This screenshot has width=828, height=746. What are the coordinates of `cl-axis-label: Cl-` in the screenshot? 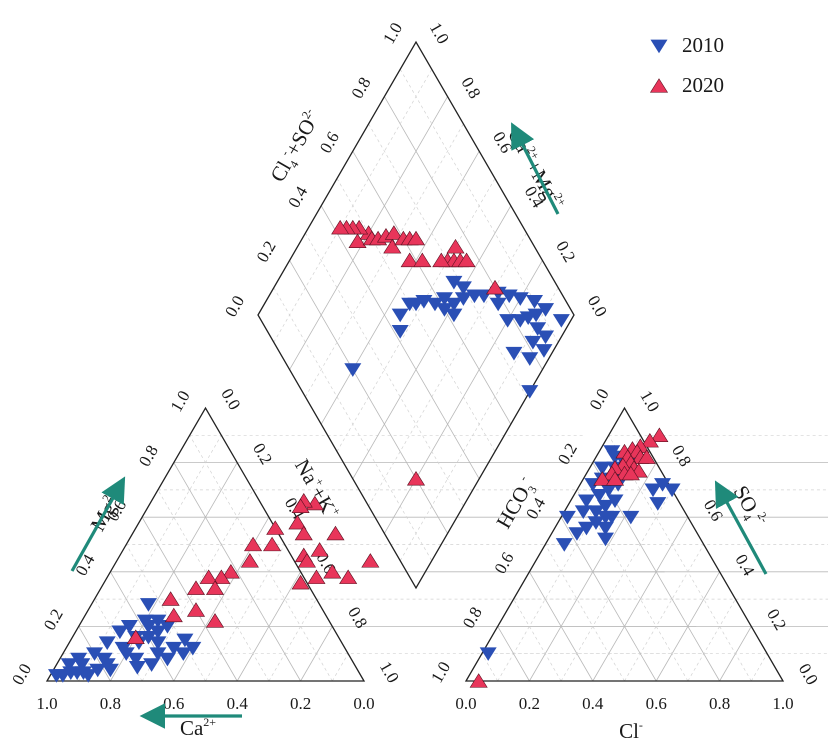 It's located at (631, 730).